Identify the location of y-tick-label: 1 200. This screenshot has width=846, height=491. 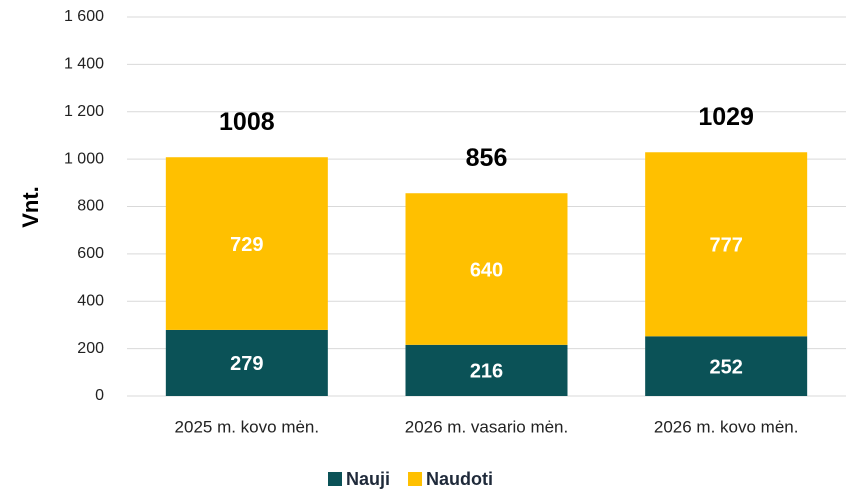
(84, 111).